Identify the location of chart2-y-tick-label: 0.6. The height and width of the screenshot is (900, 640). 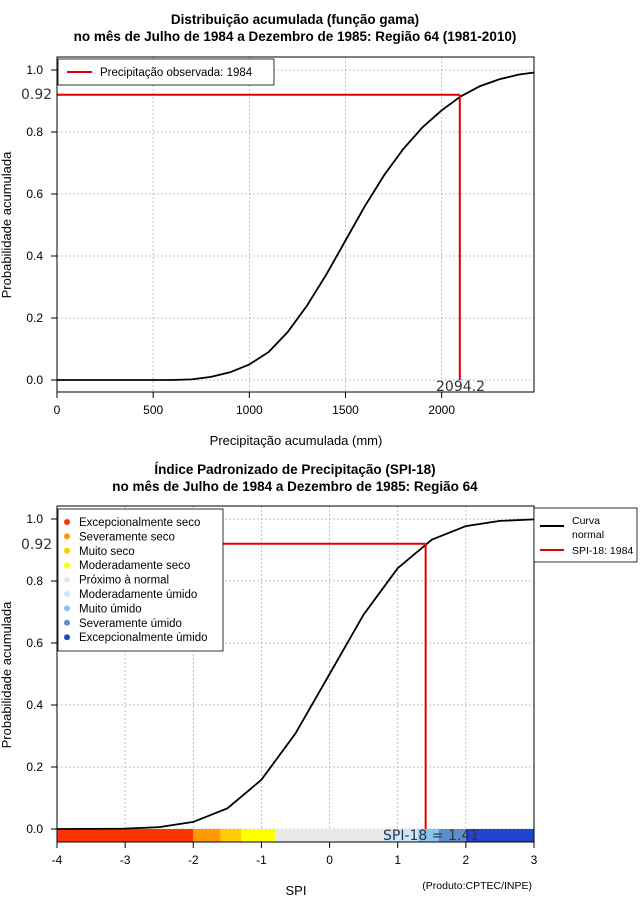
(34, 643).